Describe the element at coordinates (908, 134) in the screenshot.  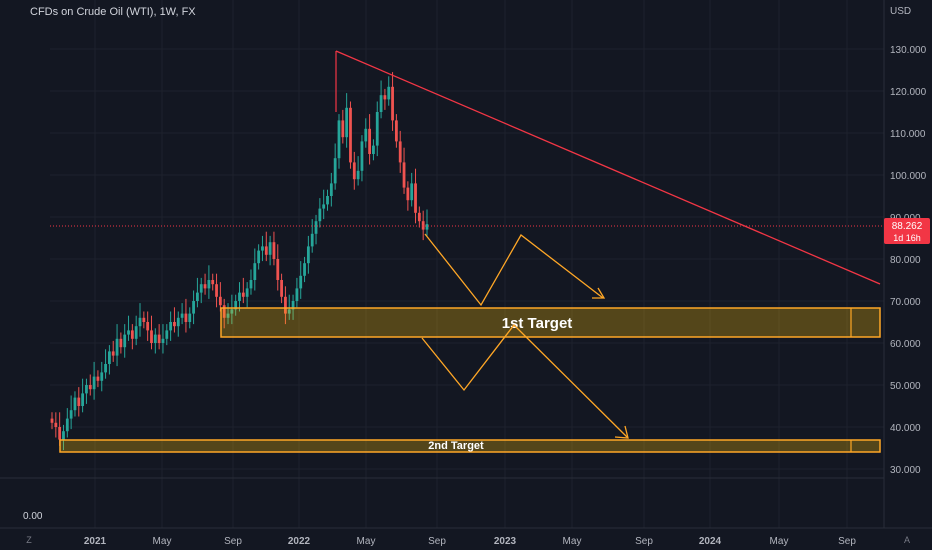
I see `price-tick-label: 110.000` at that location.